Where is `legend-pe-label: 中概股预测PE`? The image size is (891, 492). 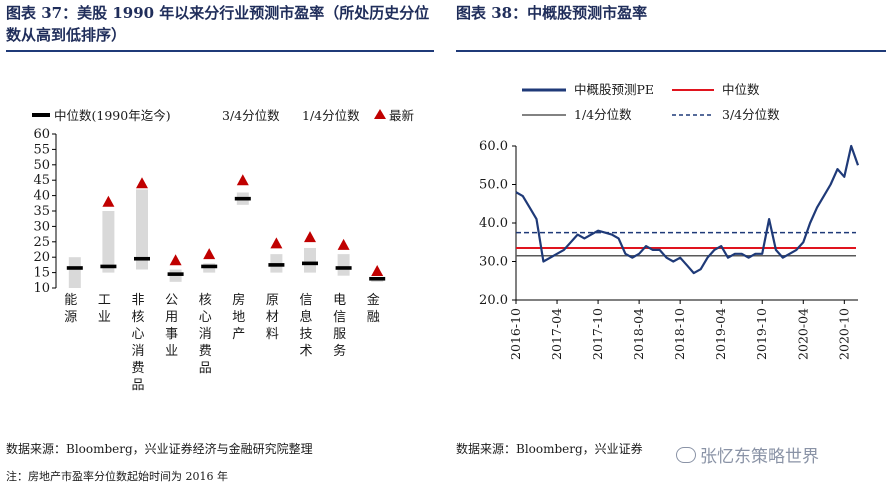 legend-pe-label: 中概股预测PE is located at coordinates (614, 89).